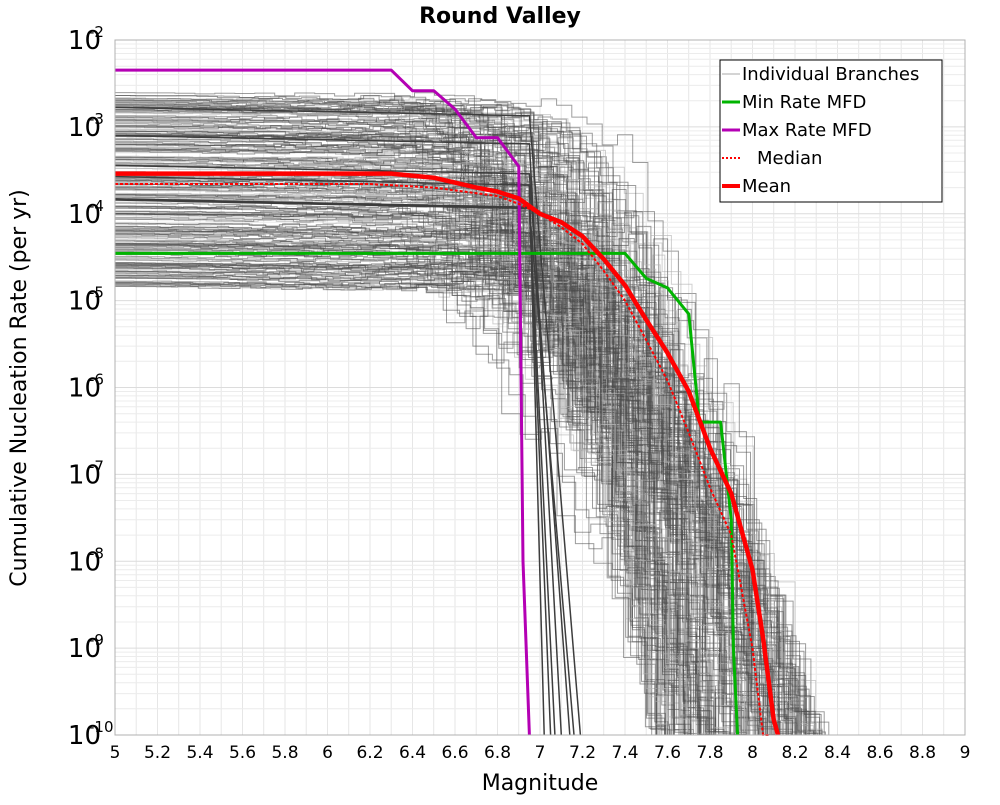 The height and width of the screenshot is (805, 1000). I want to click on y-tick-labels: 10-210-310-410-510-610-710-810-910-10, so click(91, 387).